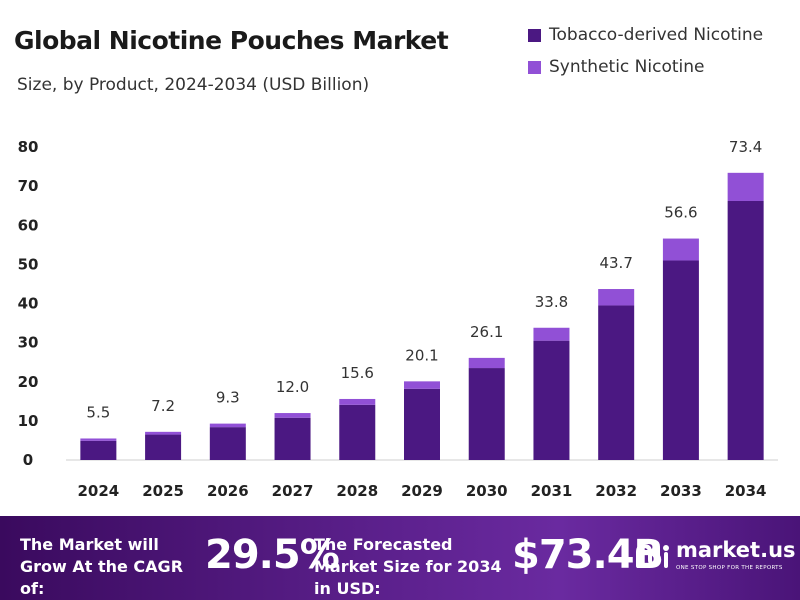 This screenshot has height=600, width=800. I want to click on bar-segment-tobacco-2027, so click(292, 438).